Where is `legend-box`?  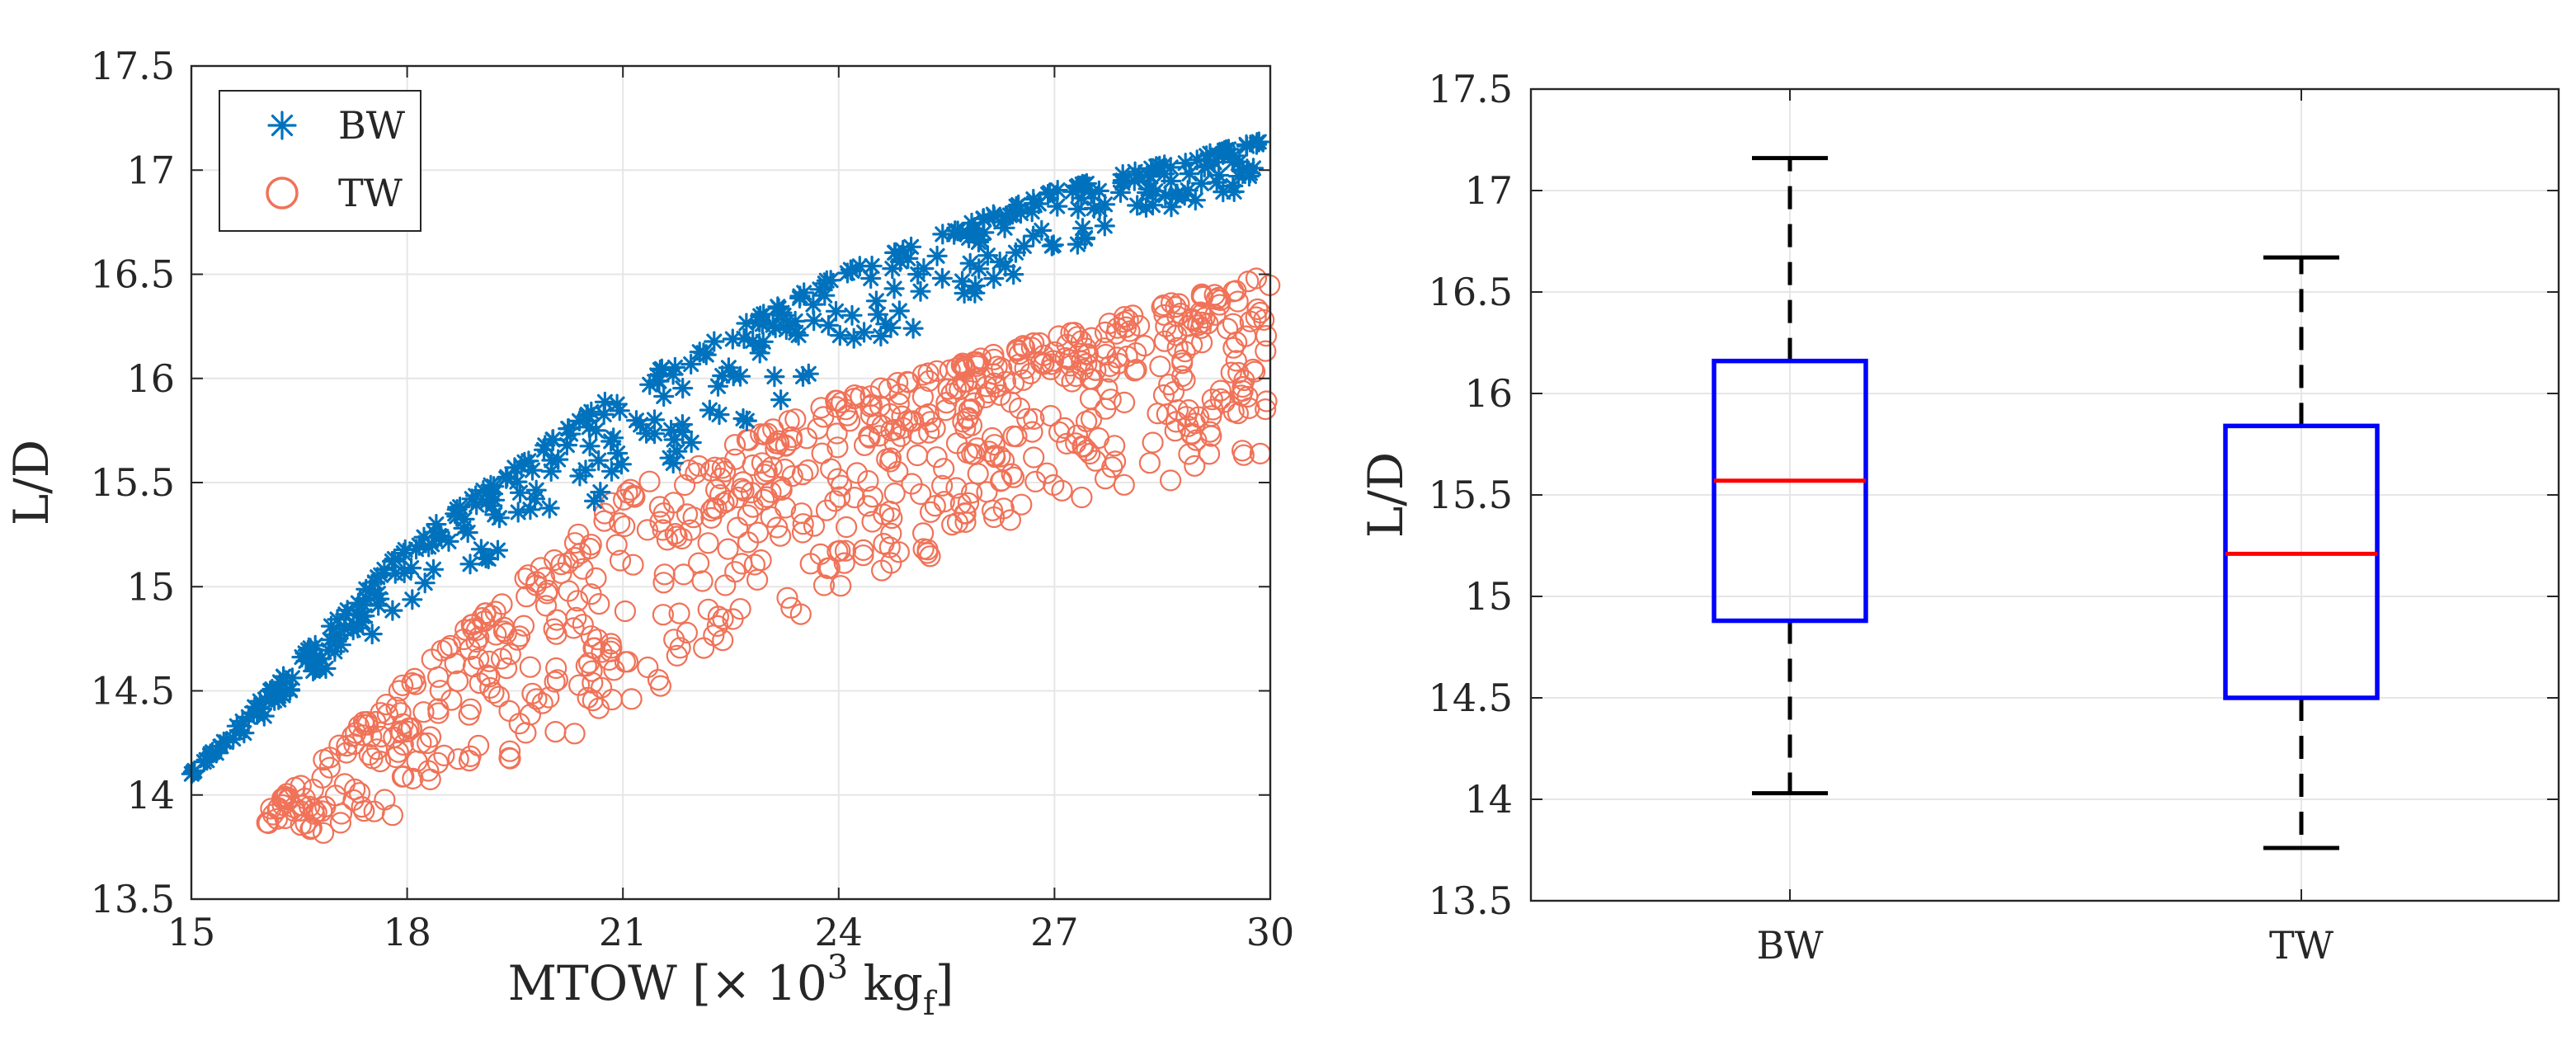 legend-box is located at coordinates (320, 161).